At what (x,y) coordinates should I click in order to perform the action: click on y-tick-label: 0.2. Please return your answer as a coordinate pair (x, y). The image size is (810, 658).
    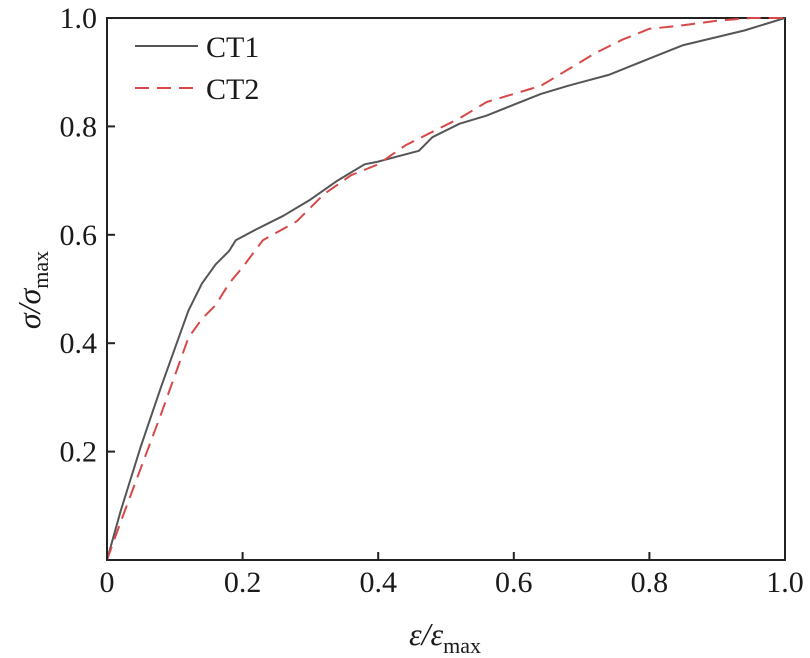
    Looking at the image, I should click on (79, 452).